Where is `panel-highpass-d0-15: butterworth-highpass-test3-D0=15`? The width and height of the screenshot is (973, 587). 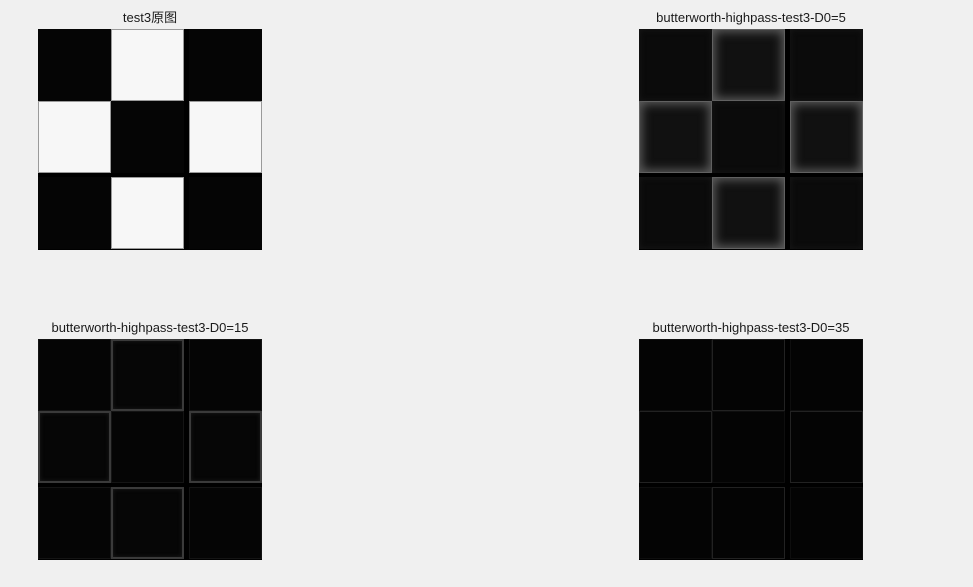 panel-highpass-d0-15: butterworth-highpass-test3-D0=15 is located at coordinates (150, 438).